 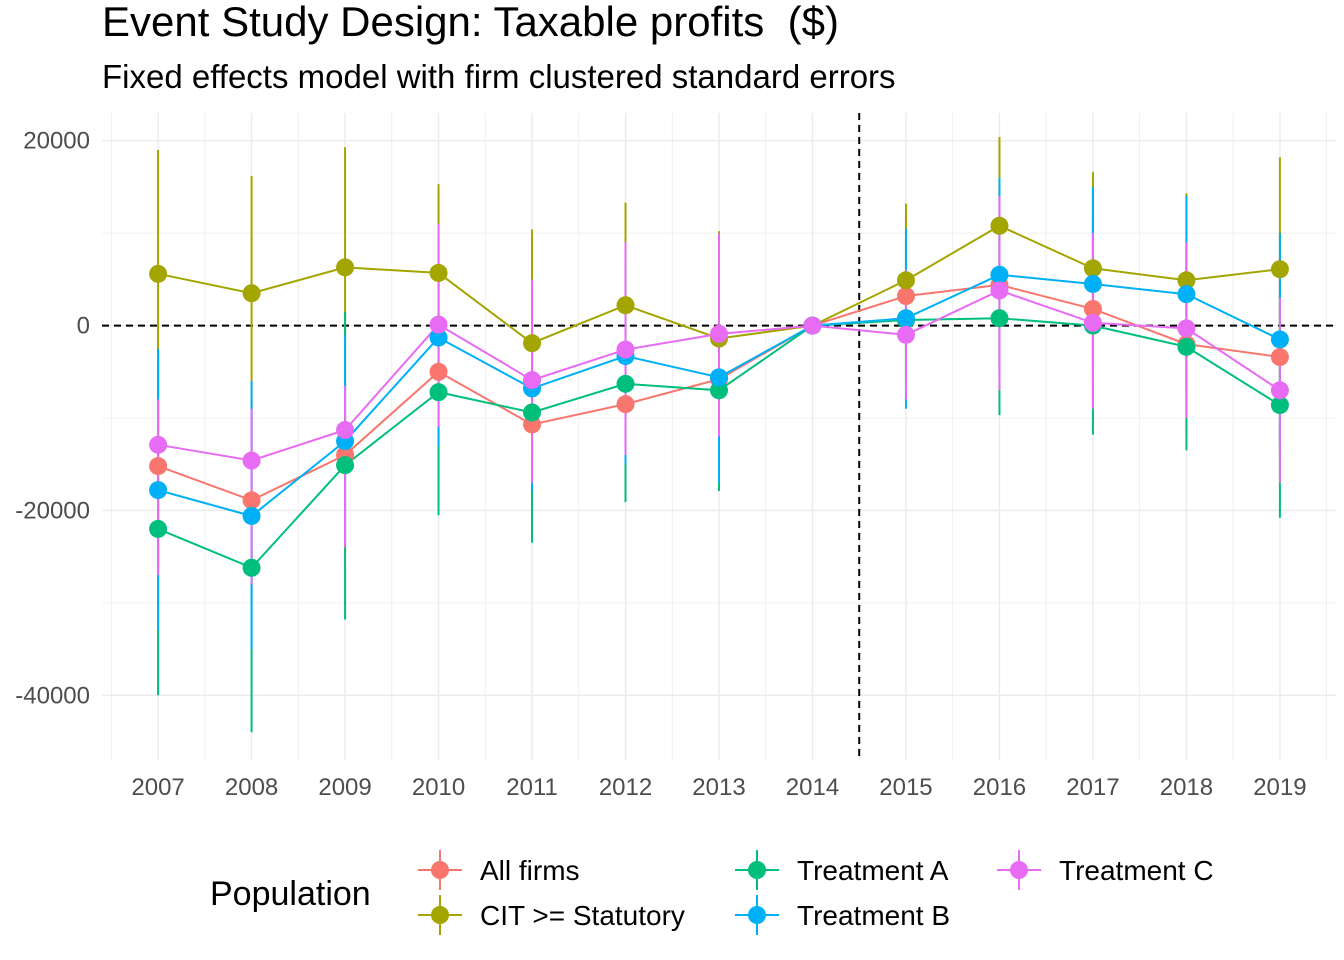 What do you see at coordinates (625, 787) in the screenshot?
I see `x-tick-label: 2012` at bounding box center [625, 787].